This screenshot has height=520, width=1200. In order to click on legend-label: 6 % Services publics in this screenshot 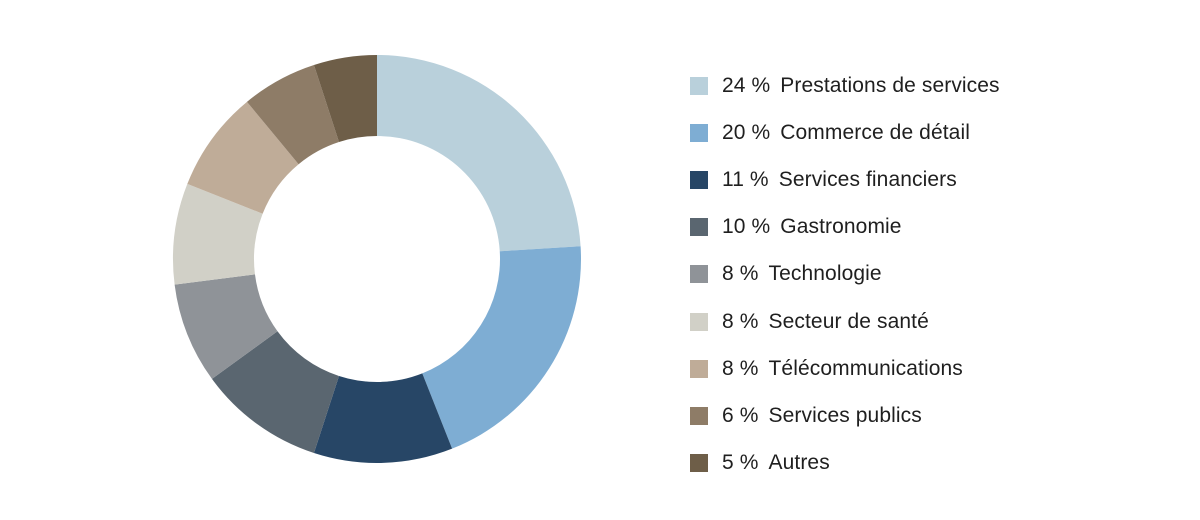, I will do `click(822, 416)`.